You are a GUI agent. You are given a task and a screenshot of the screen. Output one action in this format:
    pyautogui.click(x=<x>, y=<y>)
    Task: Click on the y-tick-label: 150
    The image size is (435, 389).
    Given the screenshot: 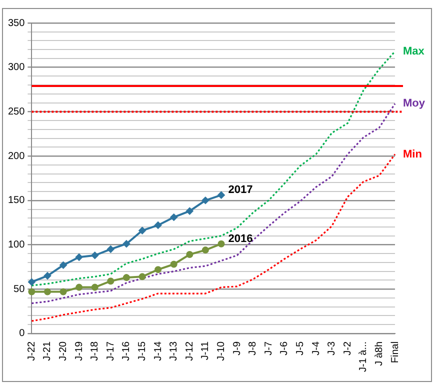 What is the action you would take?
    pyautogui.click(x=17, y=200)
    